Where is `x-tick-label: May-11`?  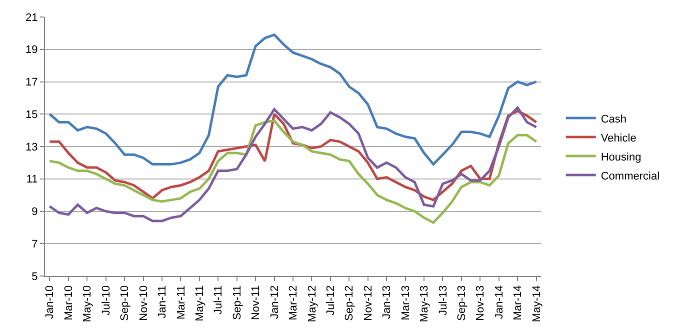
x-tick-label: May-11 is located at coordinates (200, 303).